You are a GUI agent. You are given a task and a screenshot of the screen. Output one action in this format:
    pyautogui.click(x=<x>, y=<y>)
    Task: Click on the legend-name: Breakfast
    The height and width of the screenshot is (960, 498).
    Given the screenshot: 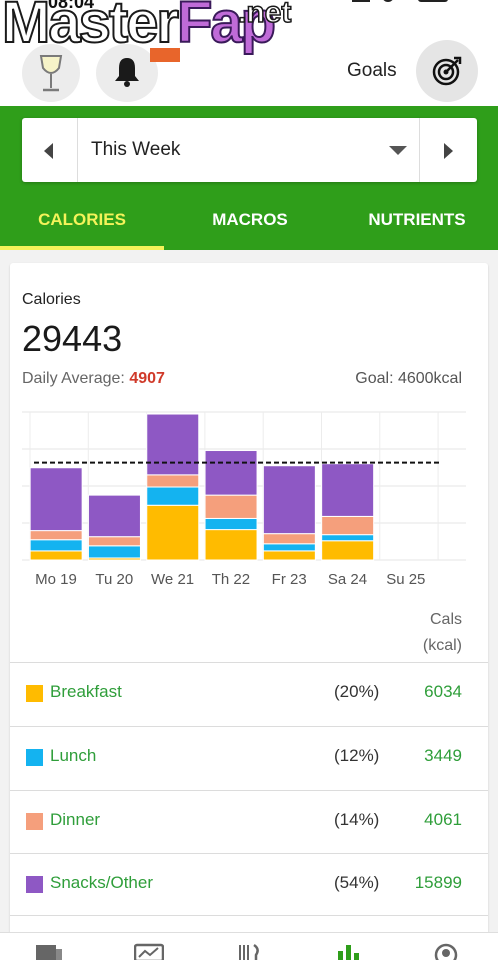 What is the action you would take?
    pyautogui.click(x=86, y=691)
    